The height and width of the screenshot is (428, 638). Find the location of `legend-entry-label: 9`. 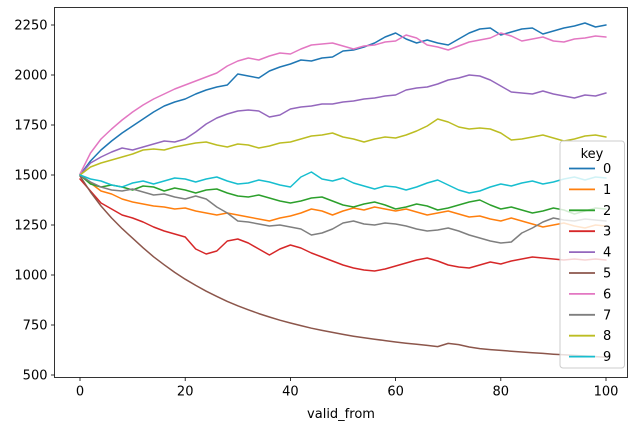

legend-entry-label: 9 is located at coordinates (607, 357).